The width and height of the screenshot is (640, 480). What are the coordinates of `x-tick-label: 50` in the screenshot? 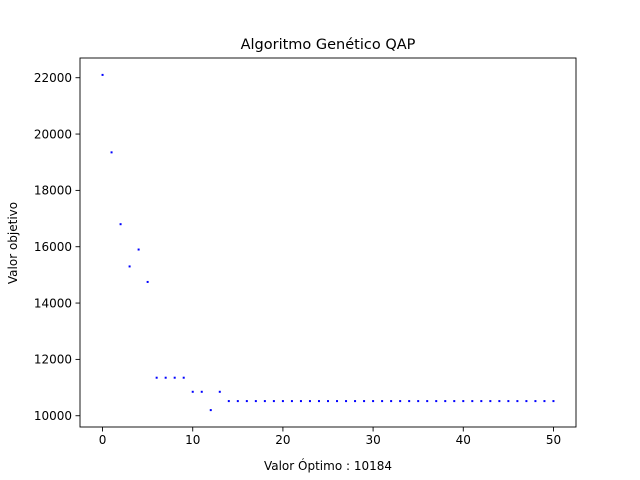 It's located at (553, 440).